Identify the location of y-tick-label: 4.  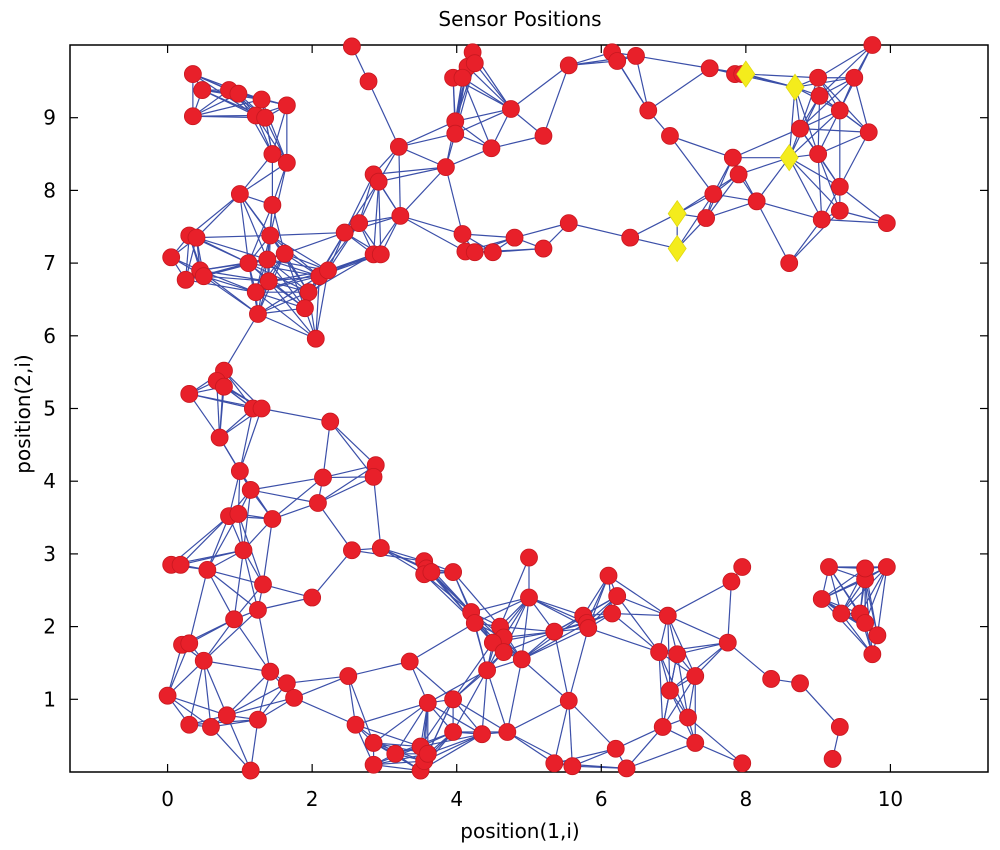
(49, 481).